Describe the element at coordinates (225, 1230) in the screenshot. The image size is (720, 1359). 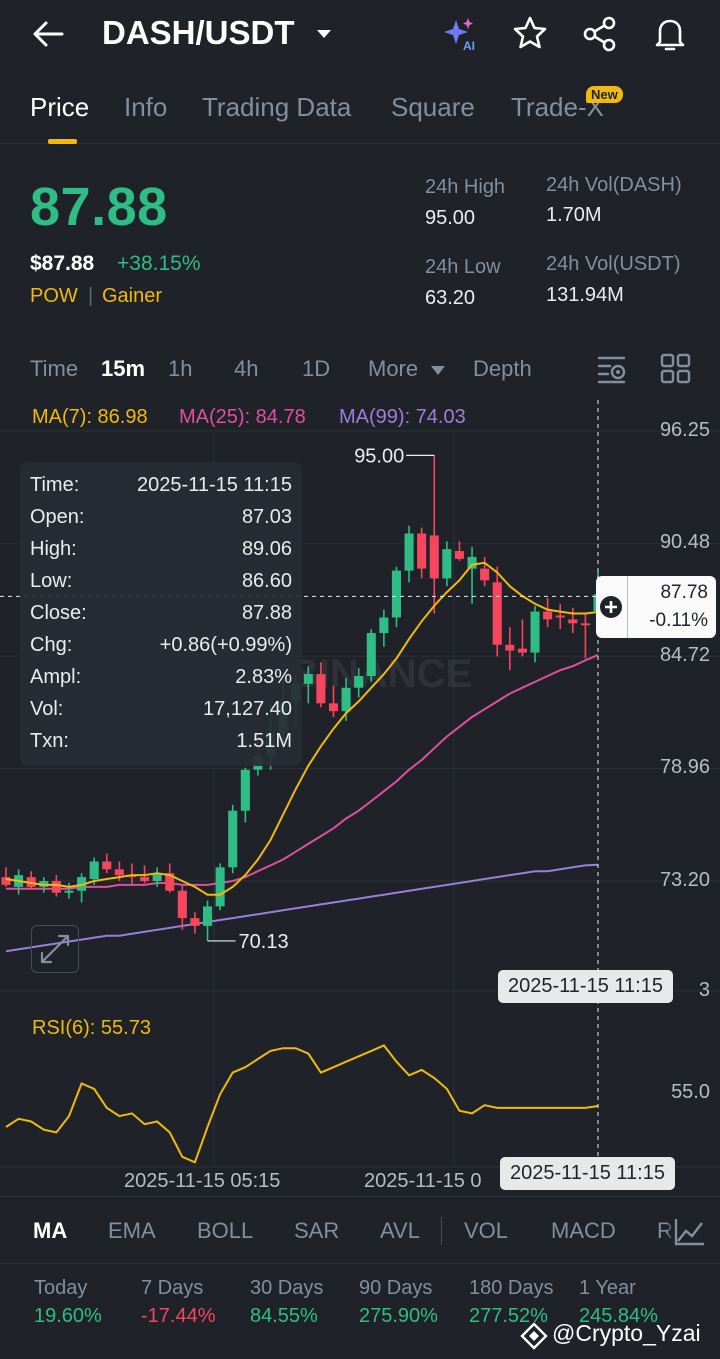
I see `indicator-boll: BOLL` at that location.